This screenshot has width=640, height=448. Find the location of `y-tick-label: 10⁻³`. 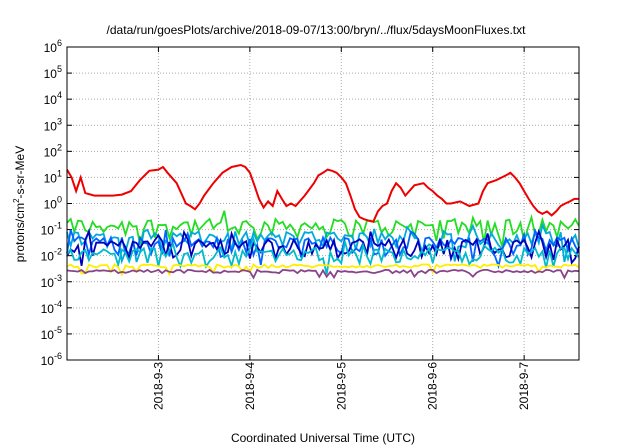

y-tick-label: 10⁻³ is located at coordinates (51, 281).